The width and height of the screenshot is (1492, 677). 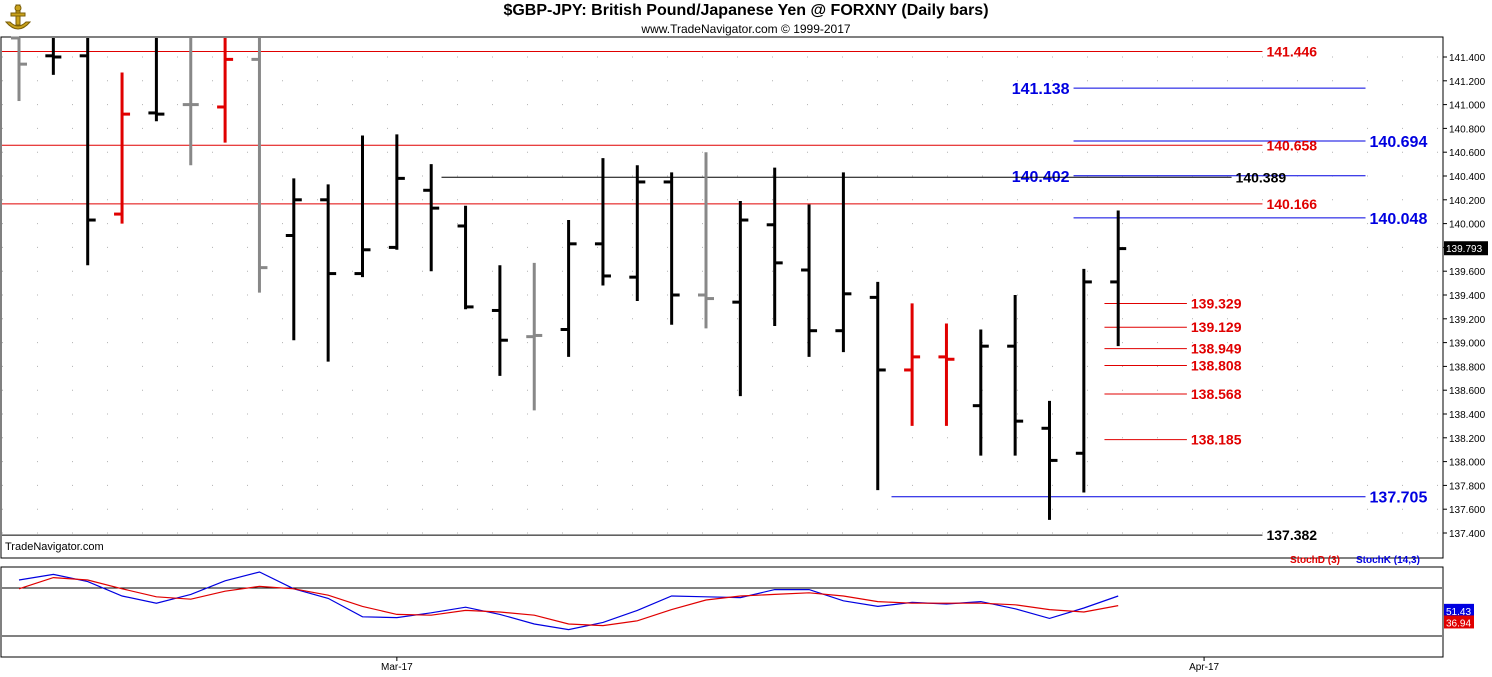 What do you see at coordinates (1041, 89) in the screenshot?
I see `price-level-label: 141.138` at bounding box center [1041, 89].